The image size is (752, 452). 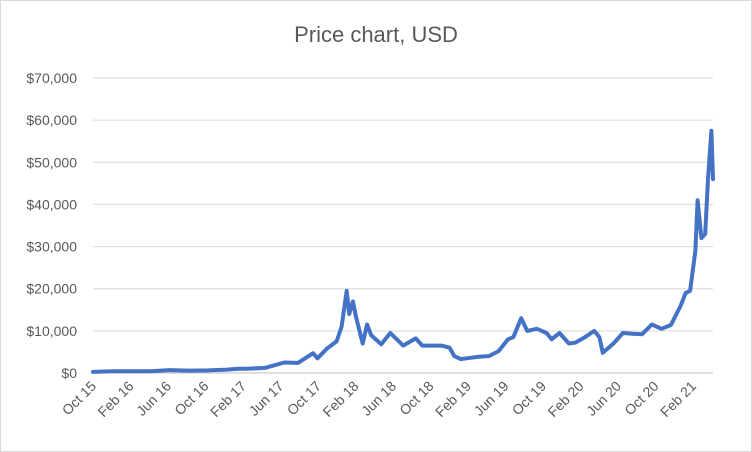 I want to click on y-tick-label: $30,000, so click(x=51, y=247).